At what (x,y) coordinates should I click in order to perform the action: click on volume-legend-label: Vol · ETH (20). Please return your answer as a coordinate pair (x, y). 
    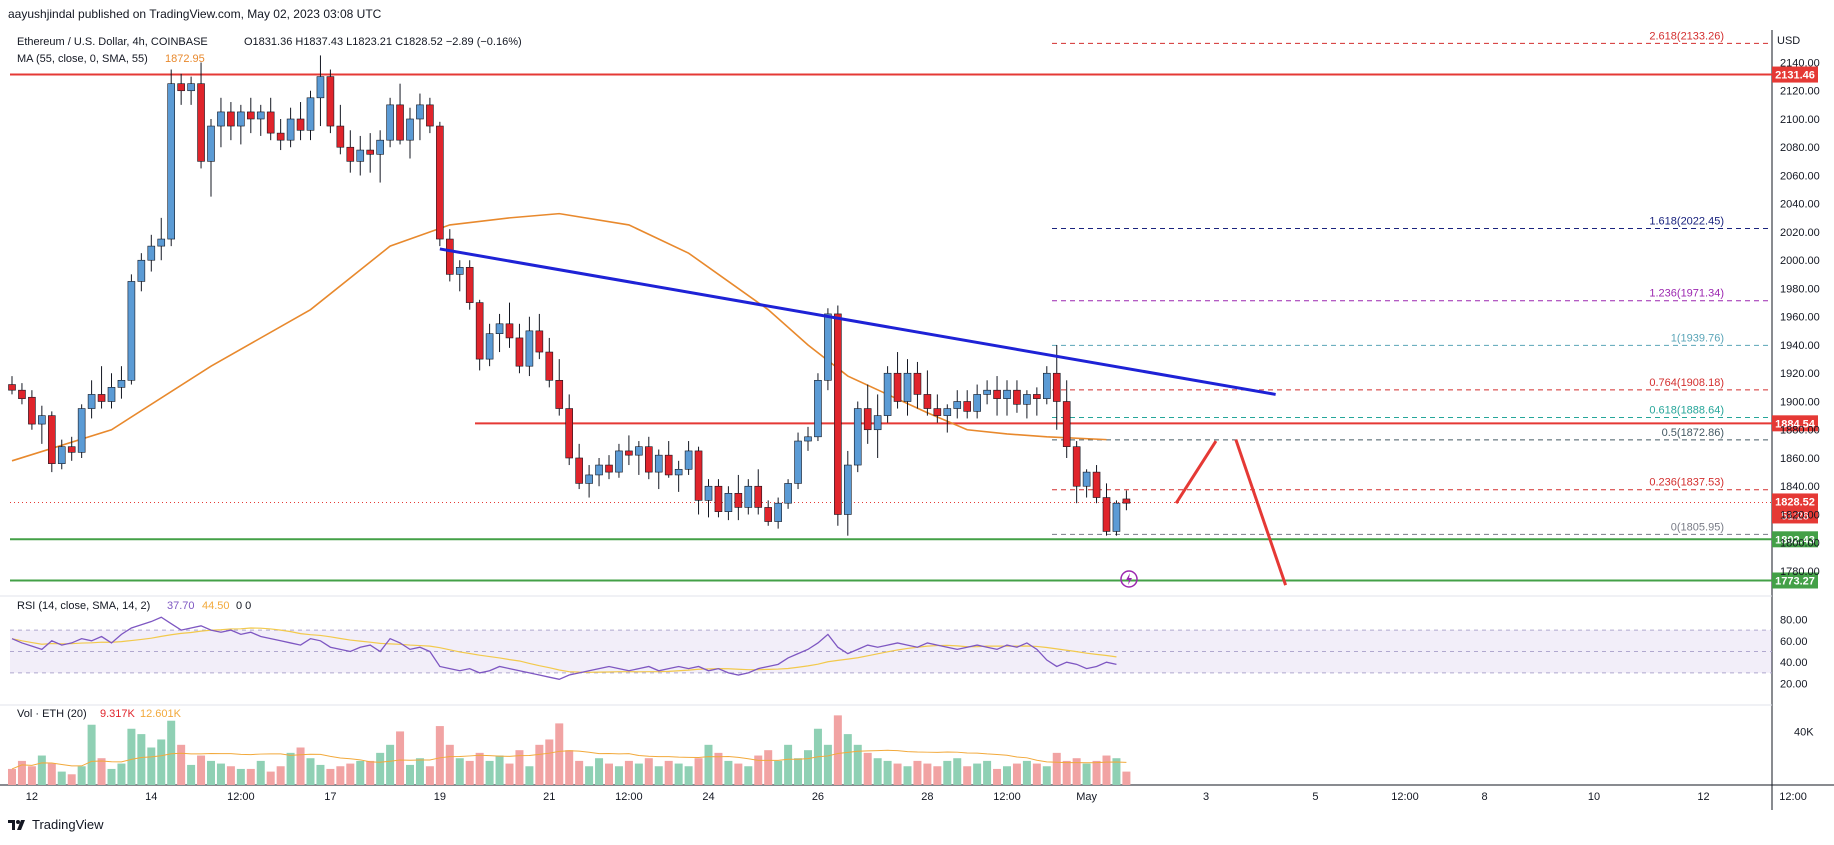
    Looking at the image, I should click on (52, 714).